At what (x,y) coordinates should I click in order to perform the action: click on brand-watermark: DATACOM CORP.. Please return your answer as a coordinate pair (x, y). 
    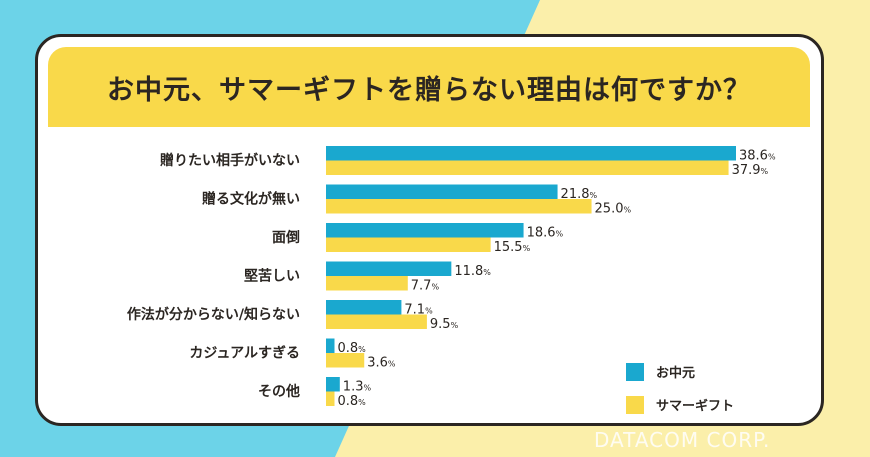
    Looking at the image, I should click on (682, 440).